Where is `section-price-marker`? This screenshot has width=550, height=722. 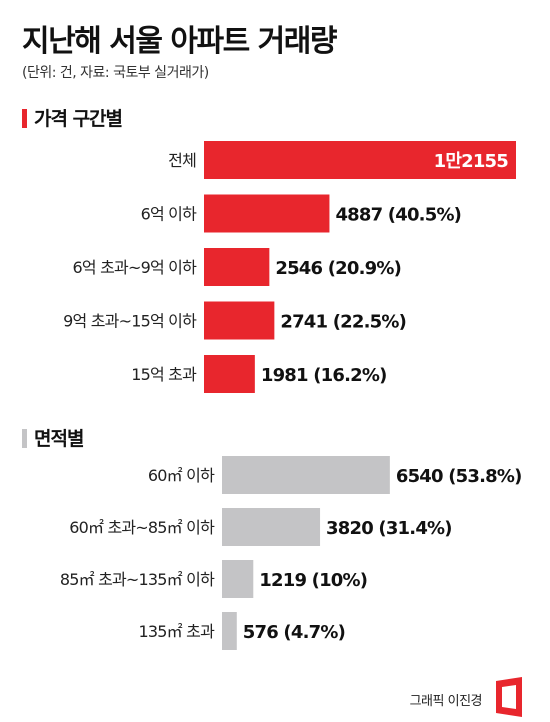 section-price-marker is located at coordinates (24, 118).